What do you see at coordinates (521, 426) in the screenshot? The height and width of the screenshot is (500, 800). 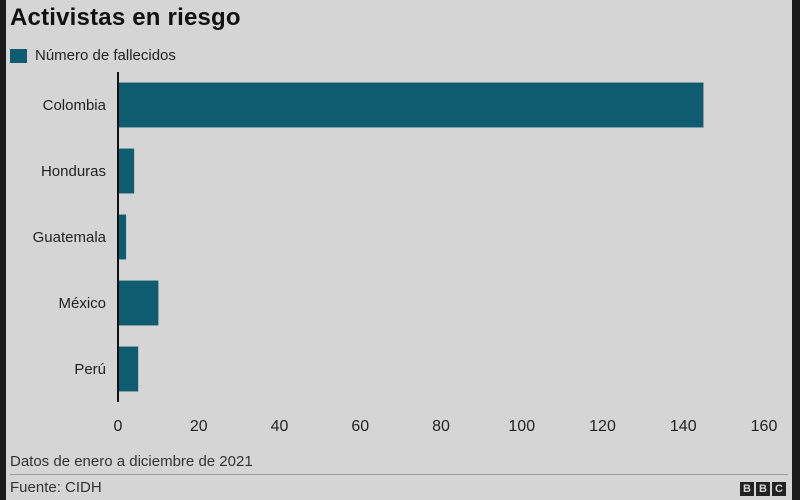 I see `x-tick-label: 100` at bounding box center [521, 426].